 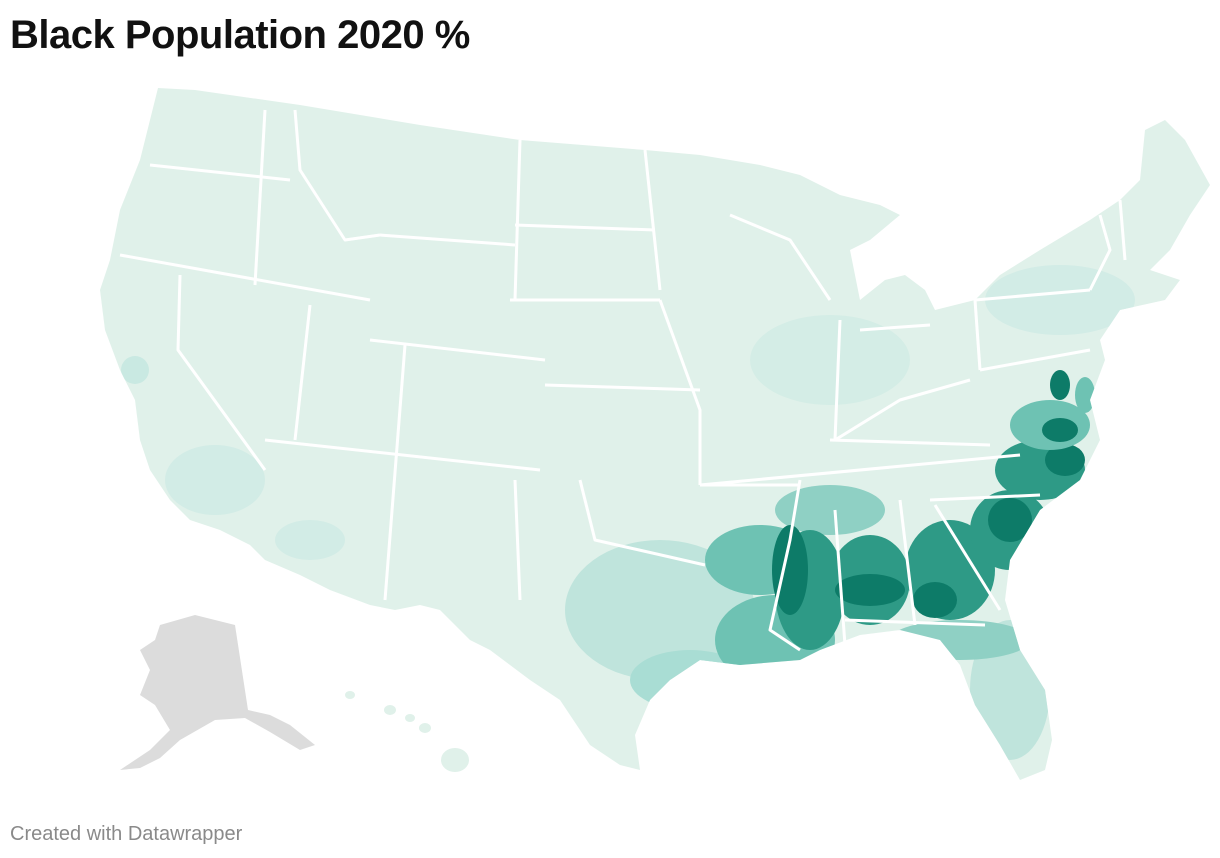 I want to click on border-mi-oh, so click(x=895, y=327).